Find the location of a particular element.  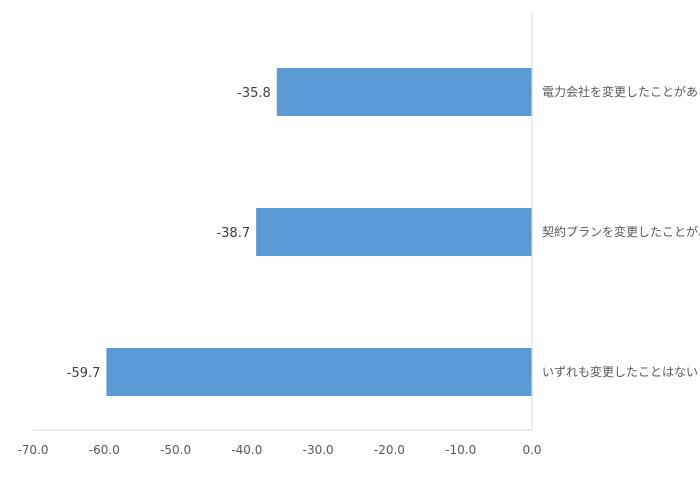

category-label: 契約プランを変更したことがある is located at coordinates (621, 231).